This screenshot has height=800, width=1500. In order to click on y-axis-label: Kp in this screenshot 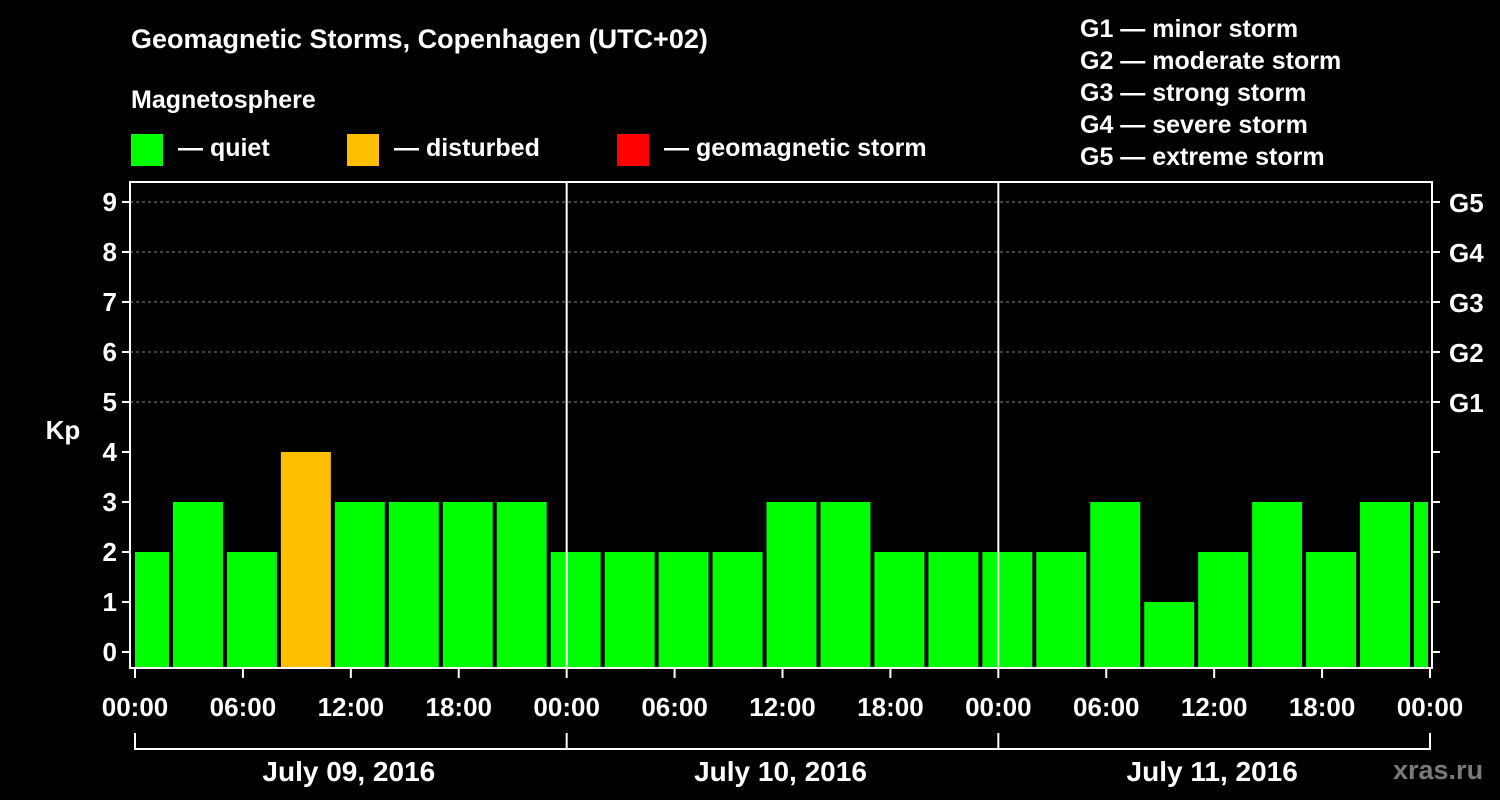, I will do `click(63, 430)`.